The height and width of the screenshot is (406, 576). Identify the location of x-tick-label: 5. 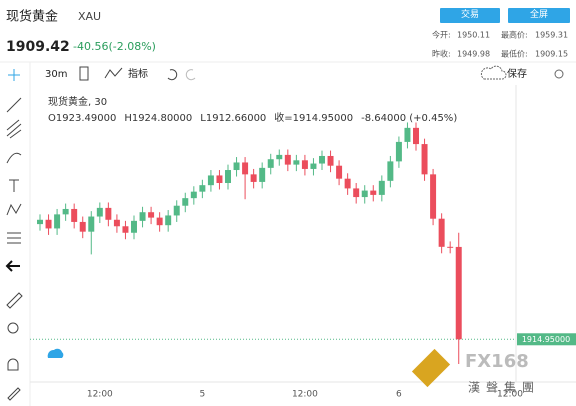
(202, 395).